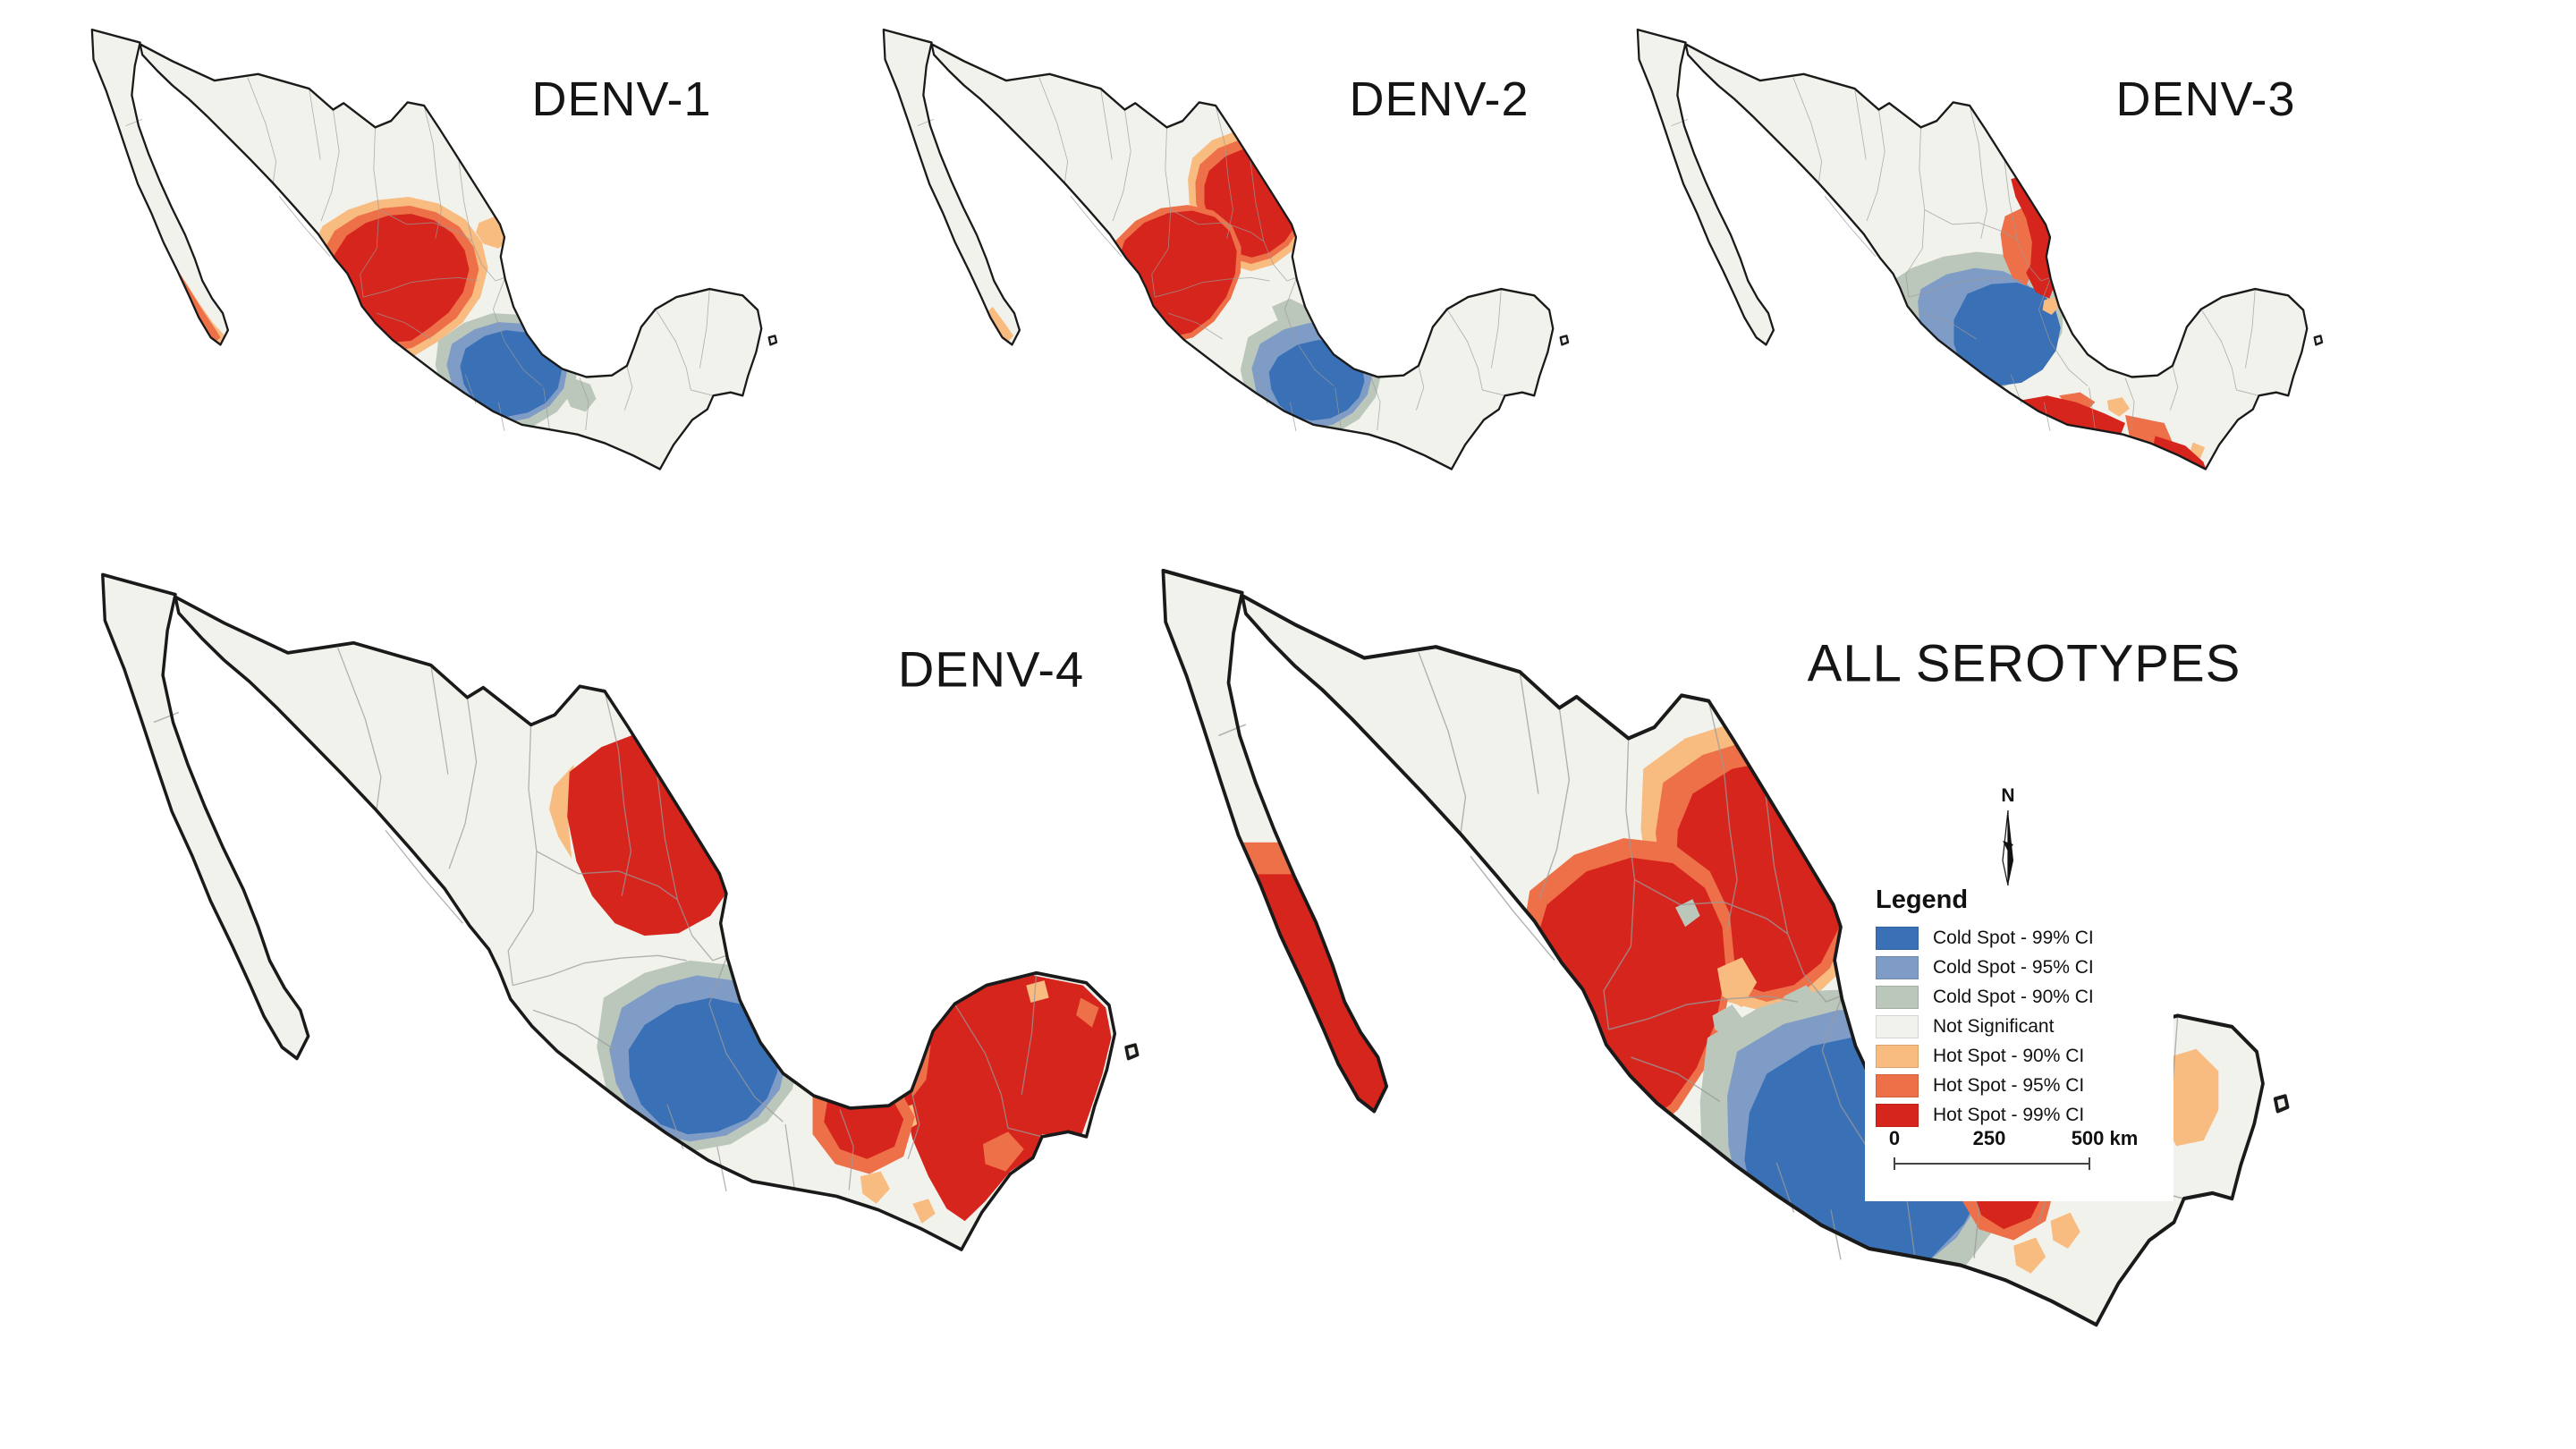  What do you see at coordinates (830, 976) in the screenshot?
I see `hotspot-coldspot-layer-denv4` at bounding box center [830, 976].